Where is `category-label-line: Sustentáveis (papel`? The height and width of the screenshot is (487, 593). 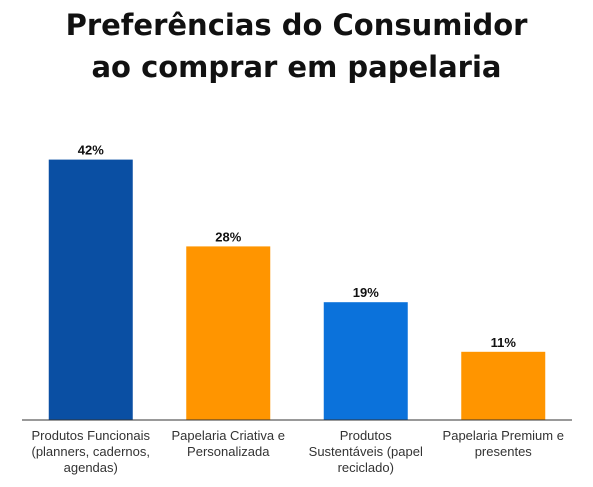
category-label-line: Sustentáveis (papel is located at coordinates (366, 451).